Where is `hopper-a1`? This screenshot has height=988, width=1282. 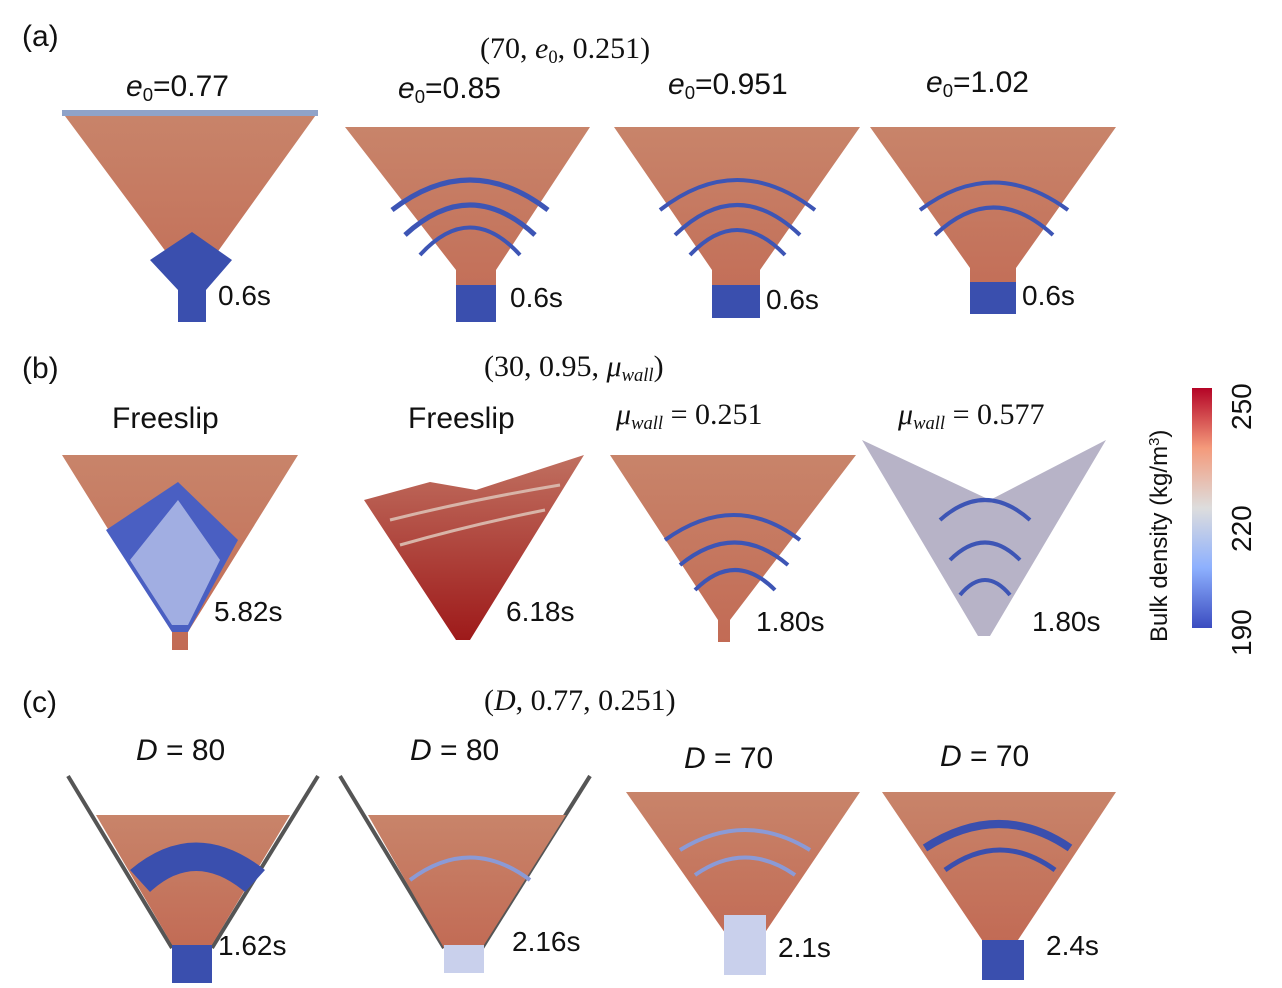
hopper-a1 is located at coordinates (190, 216).